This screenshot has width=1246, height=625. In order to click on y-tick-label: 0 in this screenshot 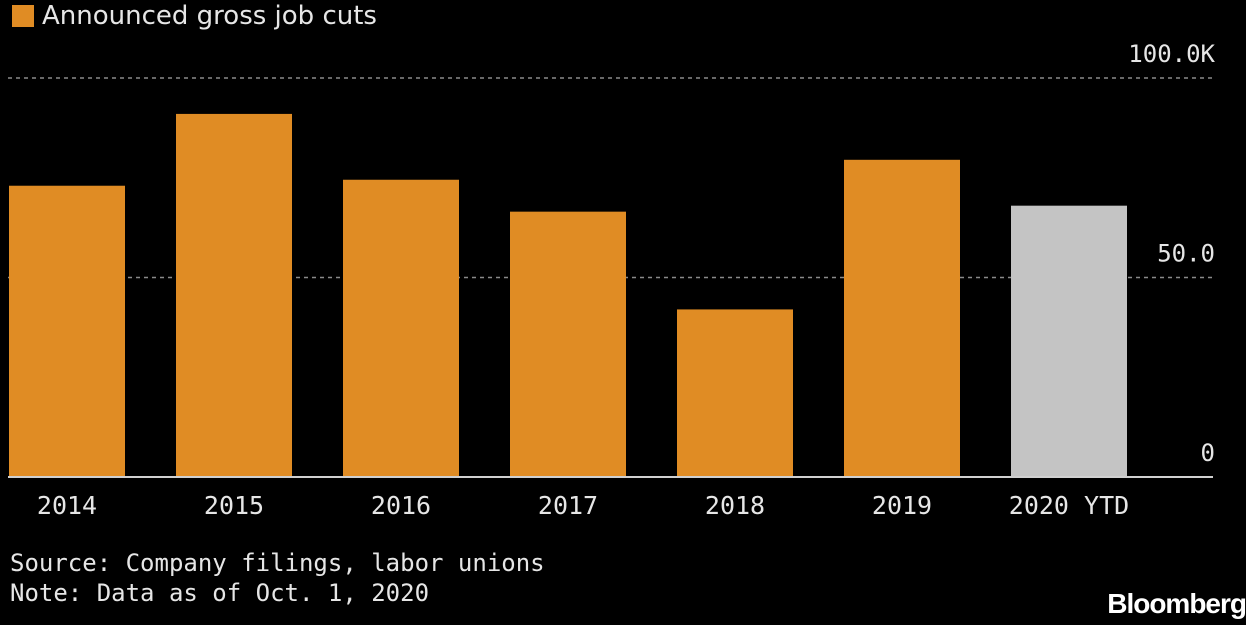, I will do `click(1208, 453)`.